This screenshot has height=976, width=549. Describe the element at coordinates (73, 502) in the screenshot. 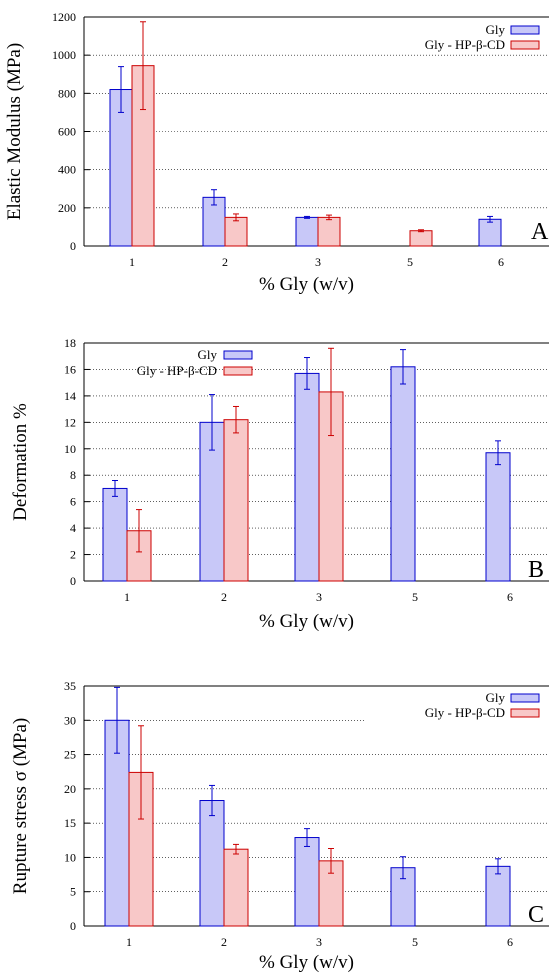

I see `y-tick-label: 6` at that location.